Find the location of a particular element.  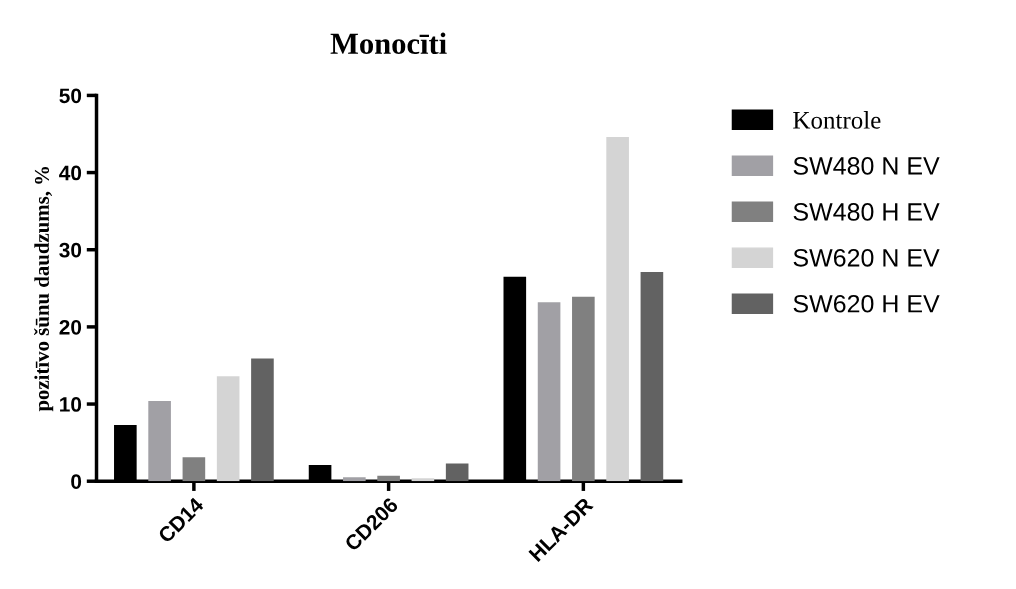

y-tick-label: 50 is located at coordinates (70, 96).